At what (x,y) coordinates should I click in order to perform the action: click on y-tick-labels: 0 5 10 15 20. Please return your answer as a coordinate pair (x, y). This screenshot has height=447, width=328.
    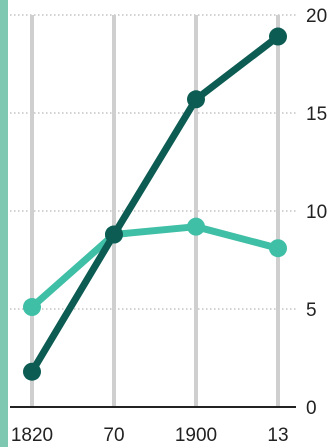
    Looking at the image, I should click on (316, 212).